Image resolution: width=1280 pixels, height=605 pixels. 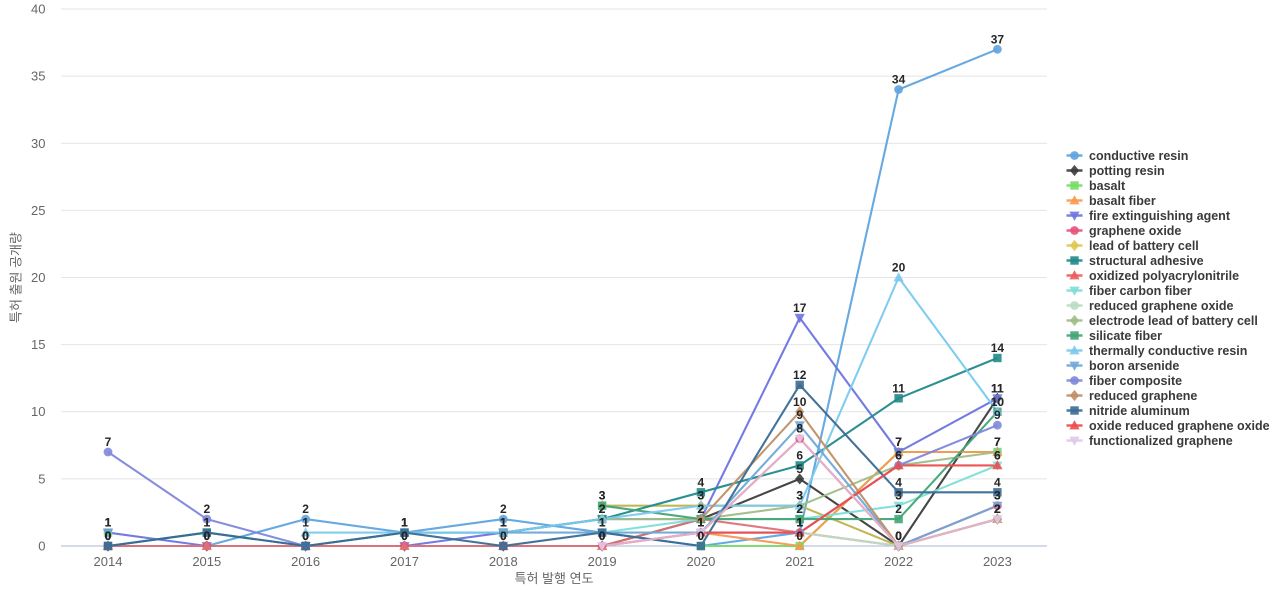 What do you see at coordinates (1160, 216) in the screenshot?
I see `svg-text: fire extinguishing agent` at bounding box center [1160, 216].